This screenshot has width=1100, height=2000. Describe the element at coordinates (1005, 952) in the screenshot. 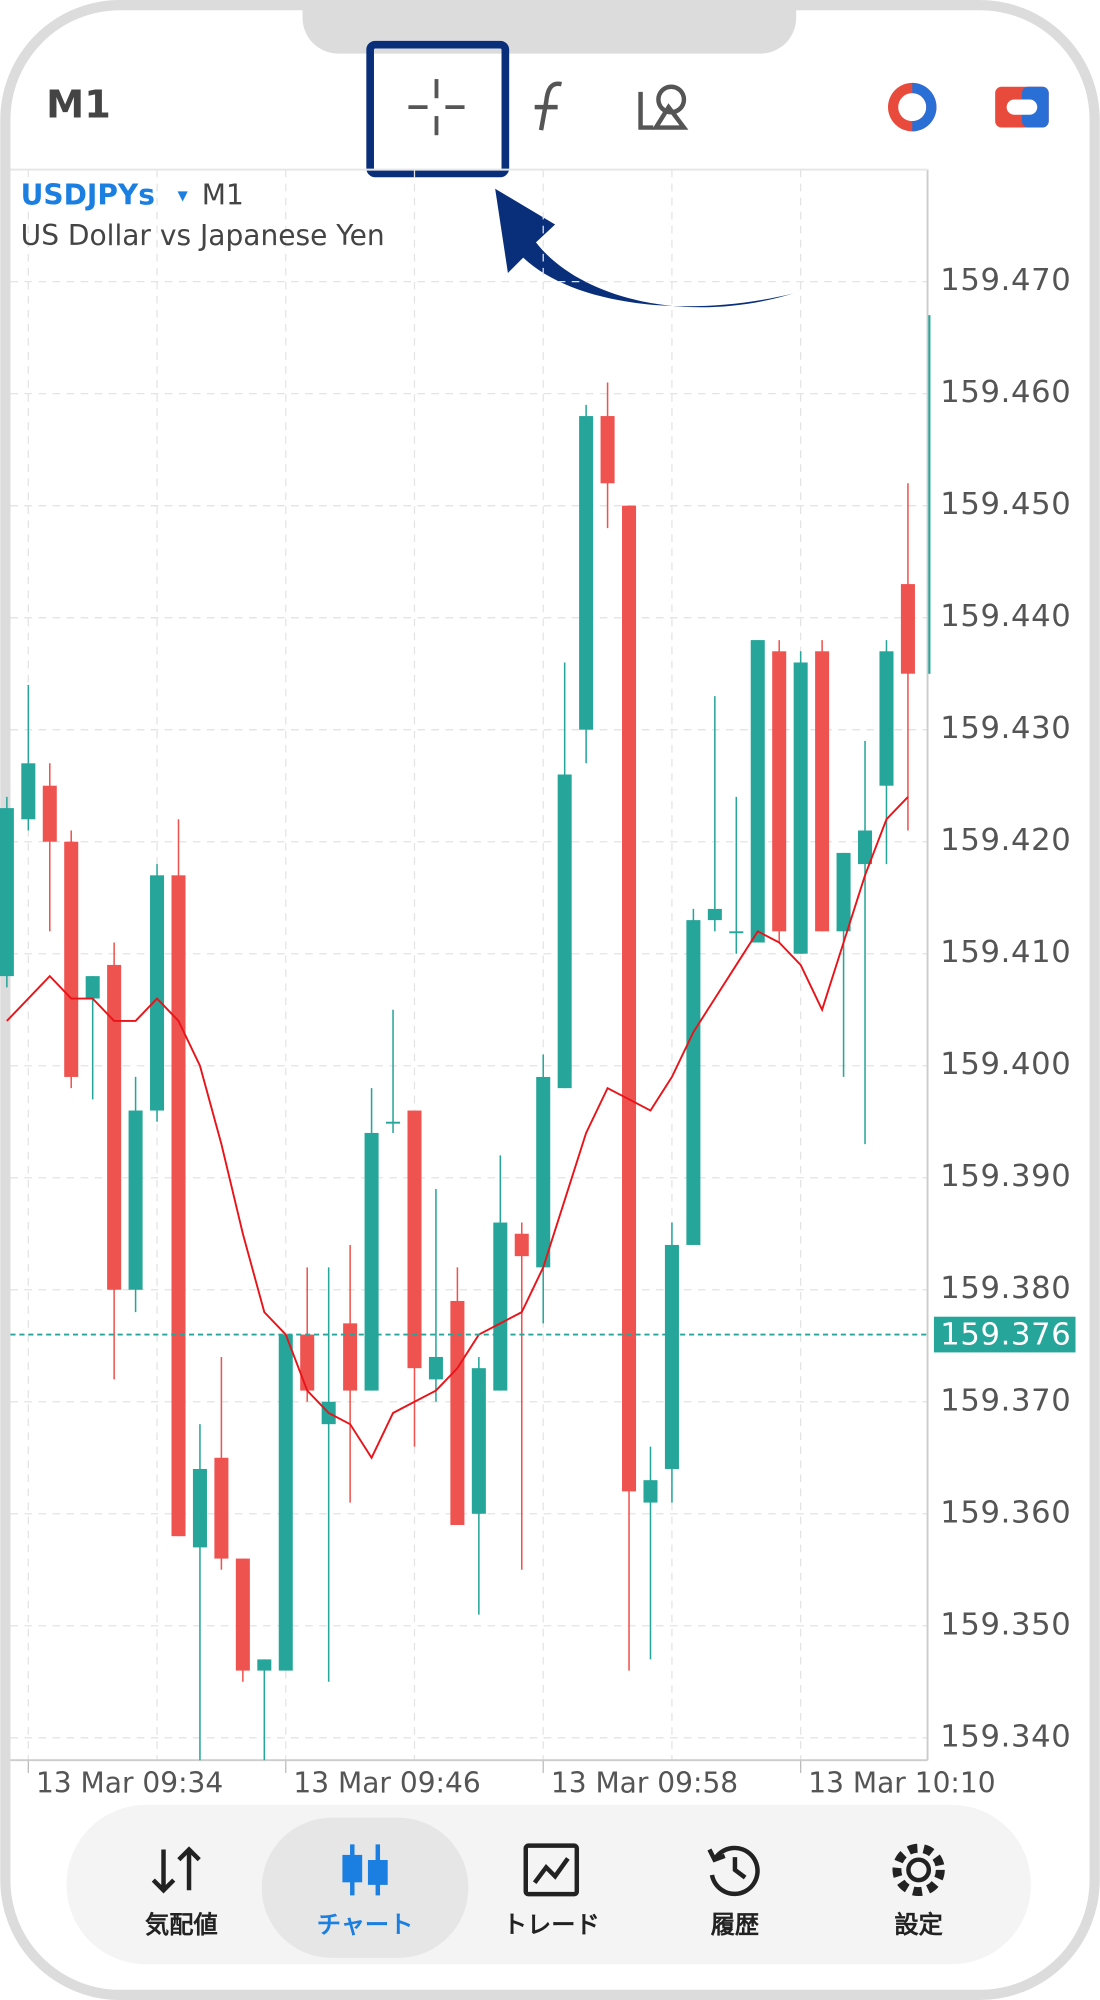

I see `y-tick-label: 159.410` at that location.